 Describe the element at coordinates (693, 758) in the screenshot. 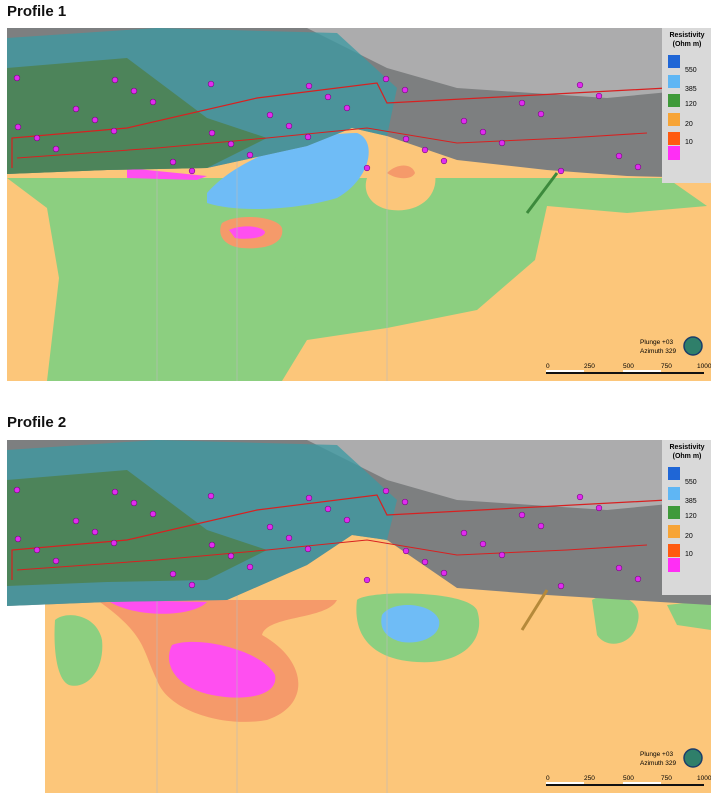

I see `globe-icon` at that location.